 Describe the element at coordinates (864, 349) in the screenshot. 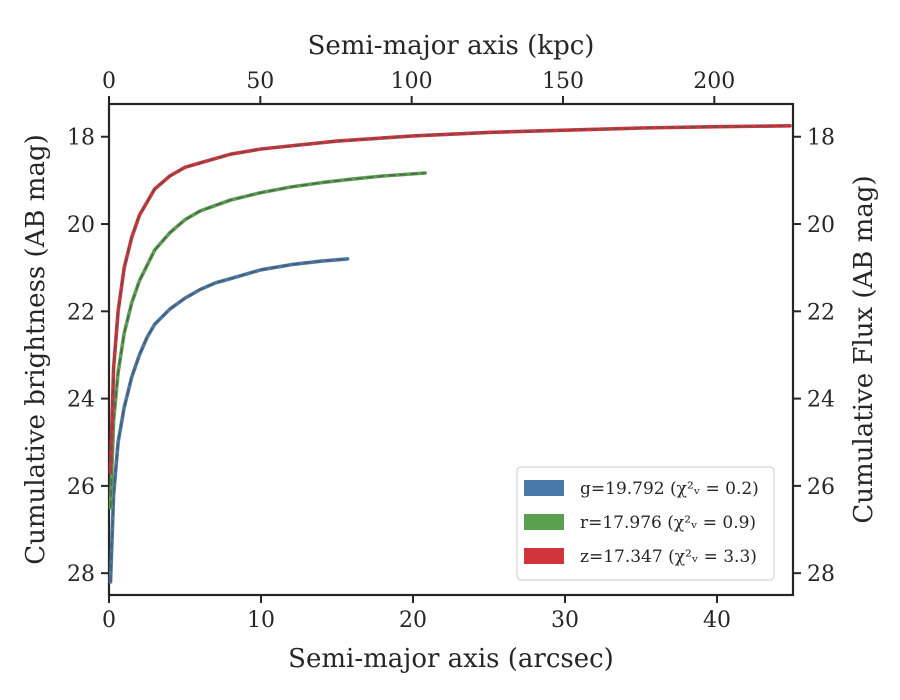

I see `y-right-axis-title: Cumulative Flux (AB mag)` at that location.